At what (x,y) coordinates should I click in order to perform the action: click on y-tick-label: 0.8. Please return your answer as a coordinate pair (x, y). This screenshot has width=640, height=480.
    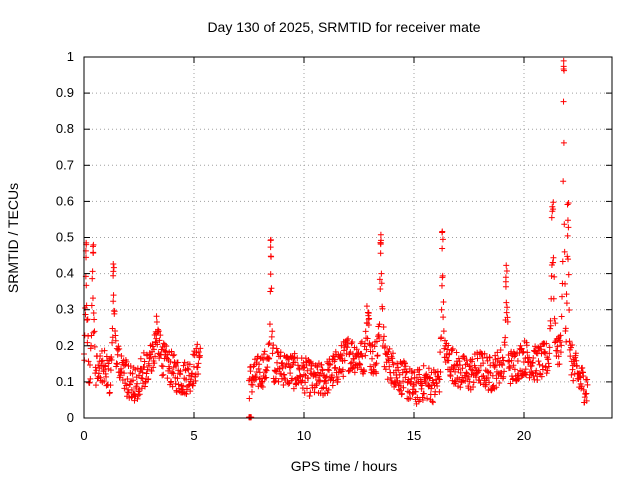
    Looking at the image, I should click on (65, 128).